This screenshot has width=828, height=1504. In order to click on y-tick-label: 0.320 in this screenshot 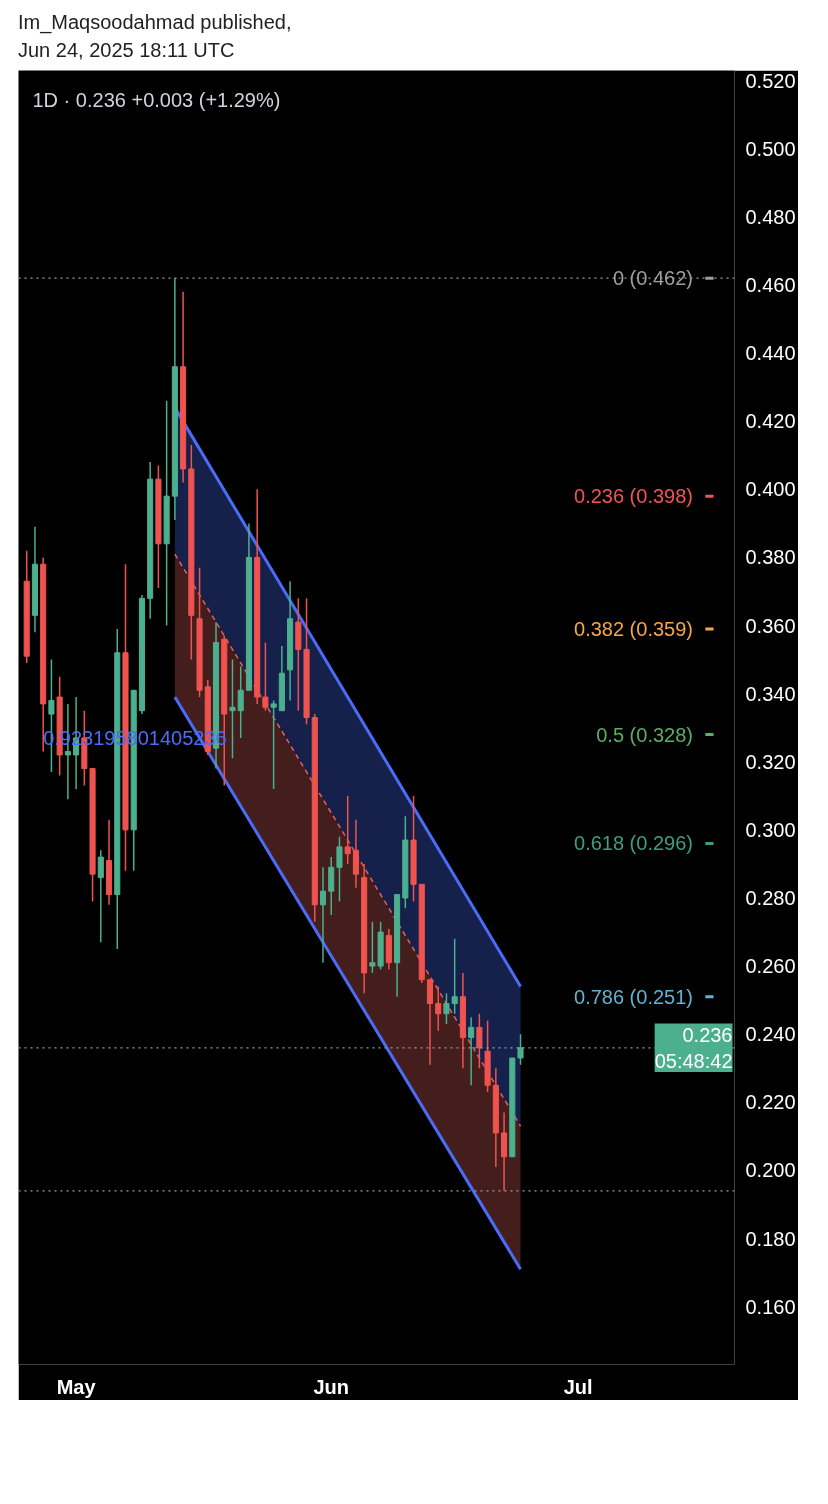, I will do `click(770, 761)`.